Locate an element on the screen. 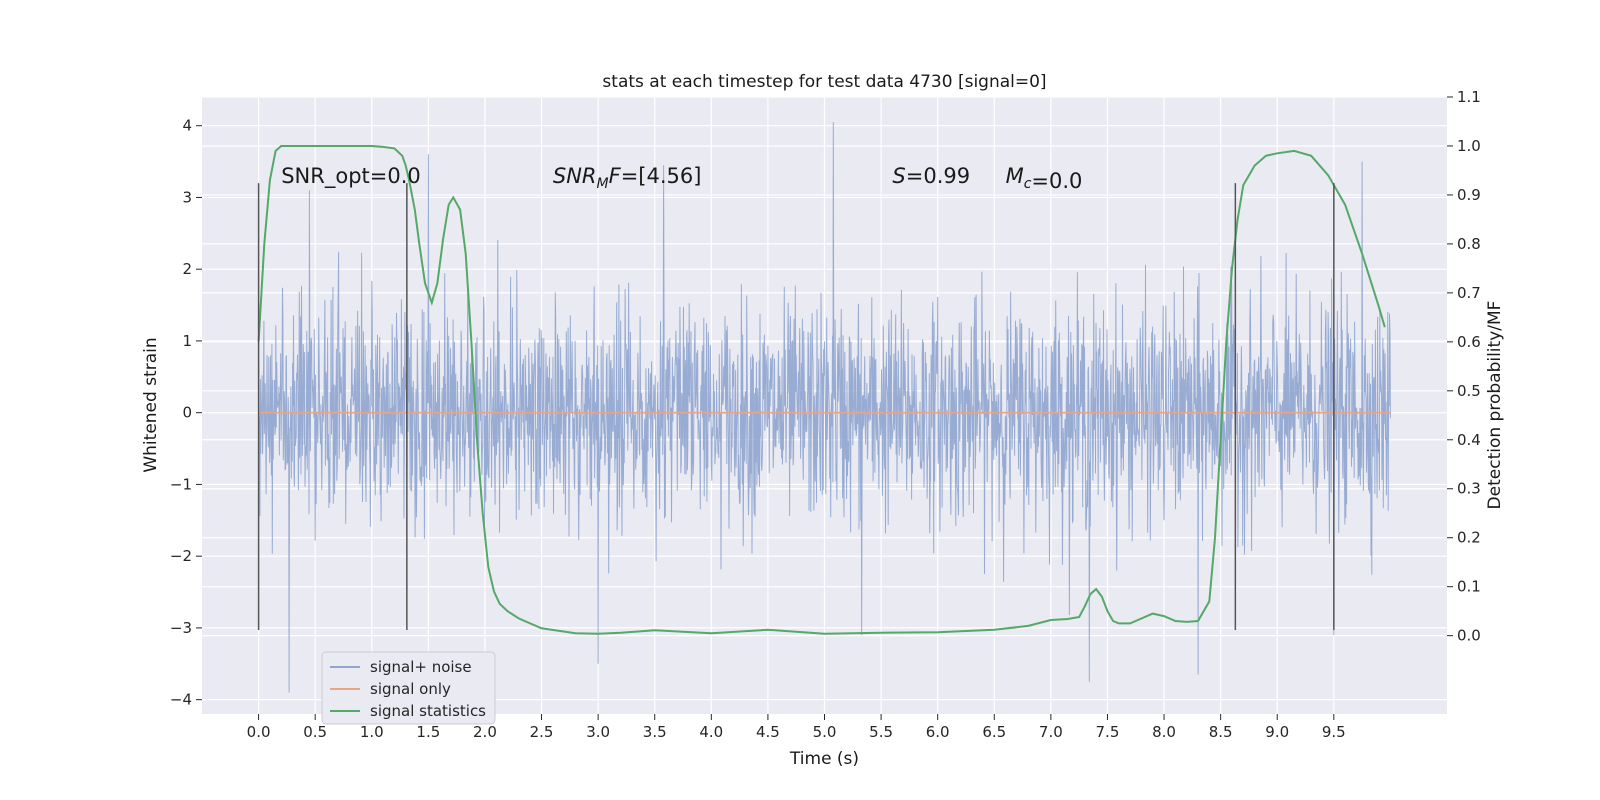 This screenshot has height=800, width=1600. y-tick-label: −1 is located at coordinates (181, 484).